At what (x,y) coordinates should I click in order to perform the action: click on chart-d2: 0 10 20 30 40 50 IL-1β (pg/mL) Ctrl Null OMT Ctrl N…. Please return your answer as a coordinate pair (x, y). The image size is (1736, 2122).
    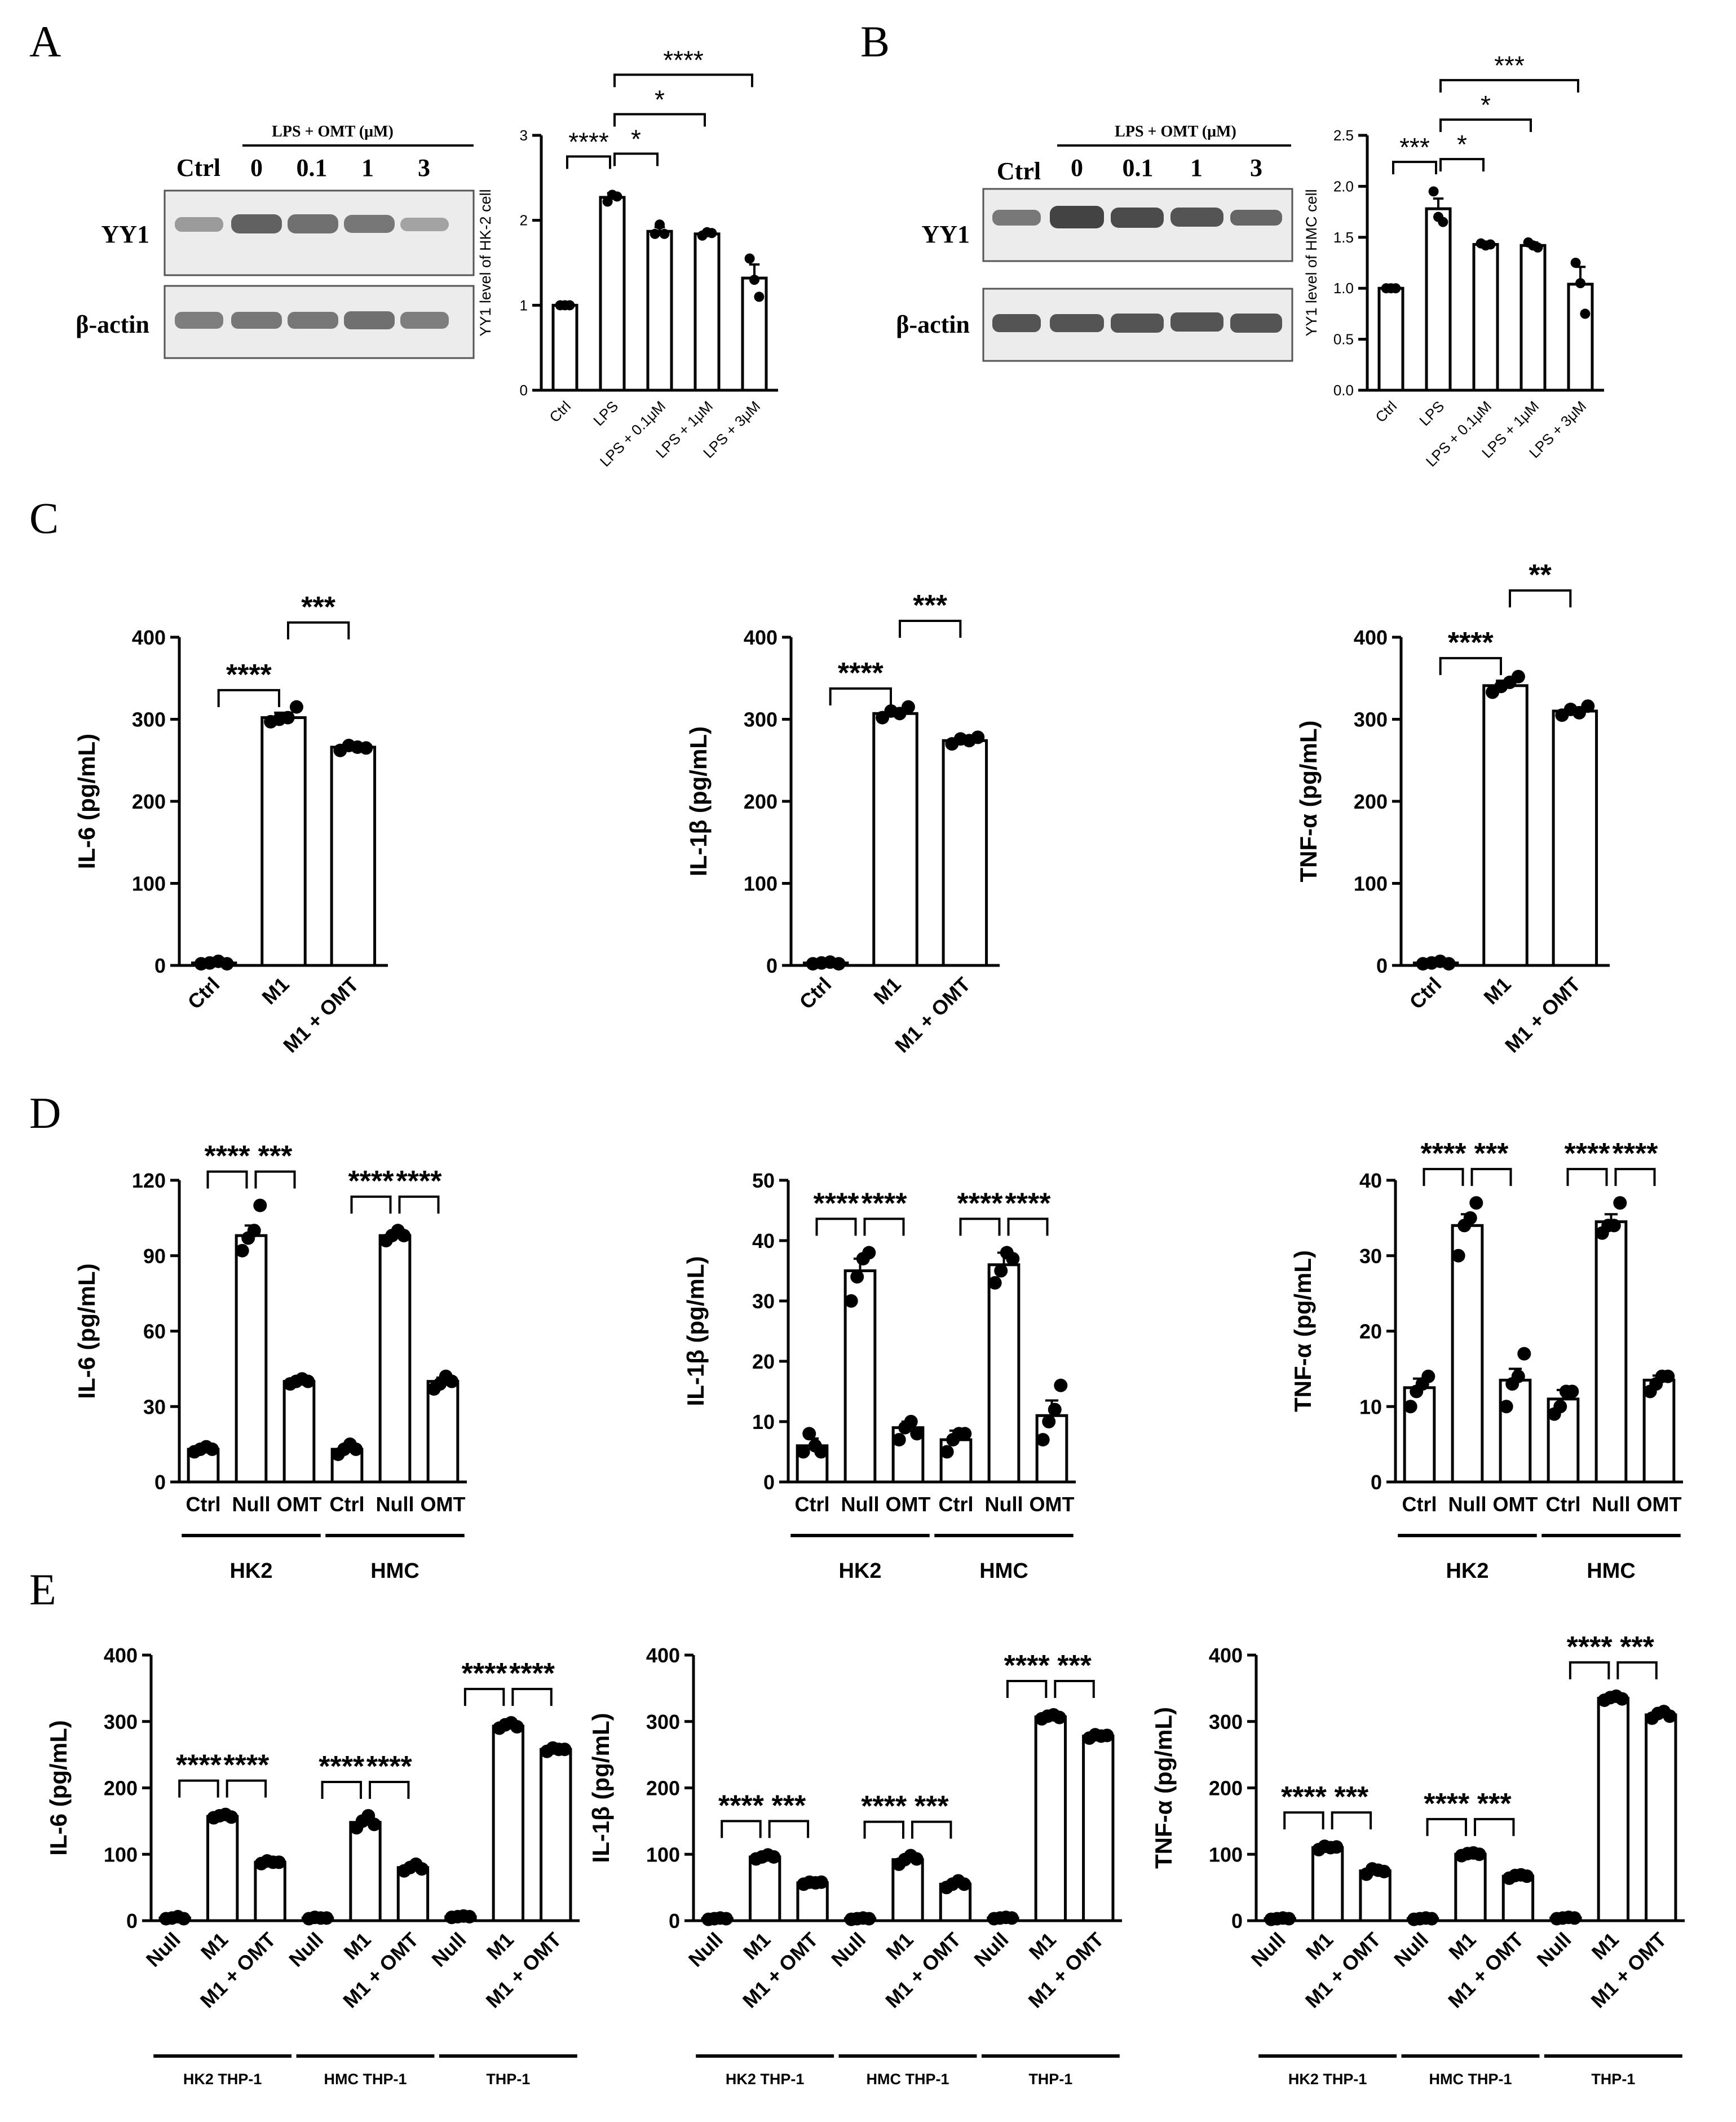
    Looking at the image, I should click on (879, 1376).